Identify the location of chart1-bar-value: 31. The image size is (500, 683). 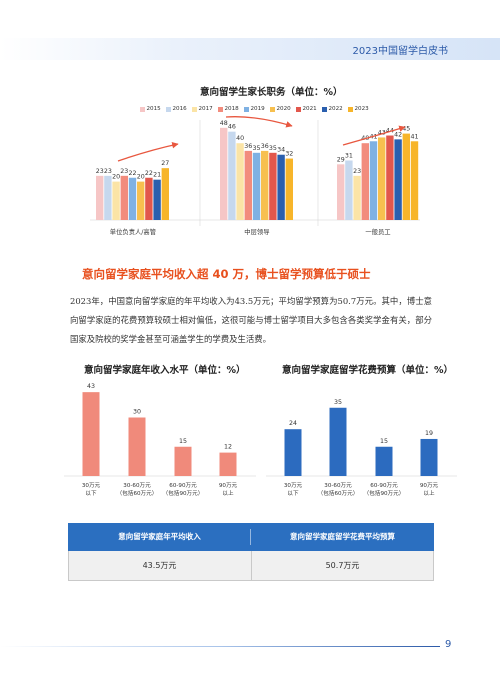
(349, 155).